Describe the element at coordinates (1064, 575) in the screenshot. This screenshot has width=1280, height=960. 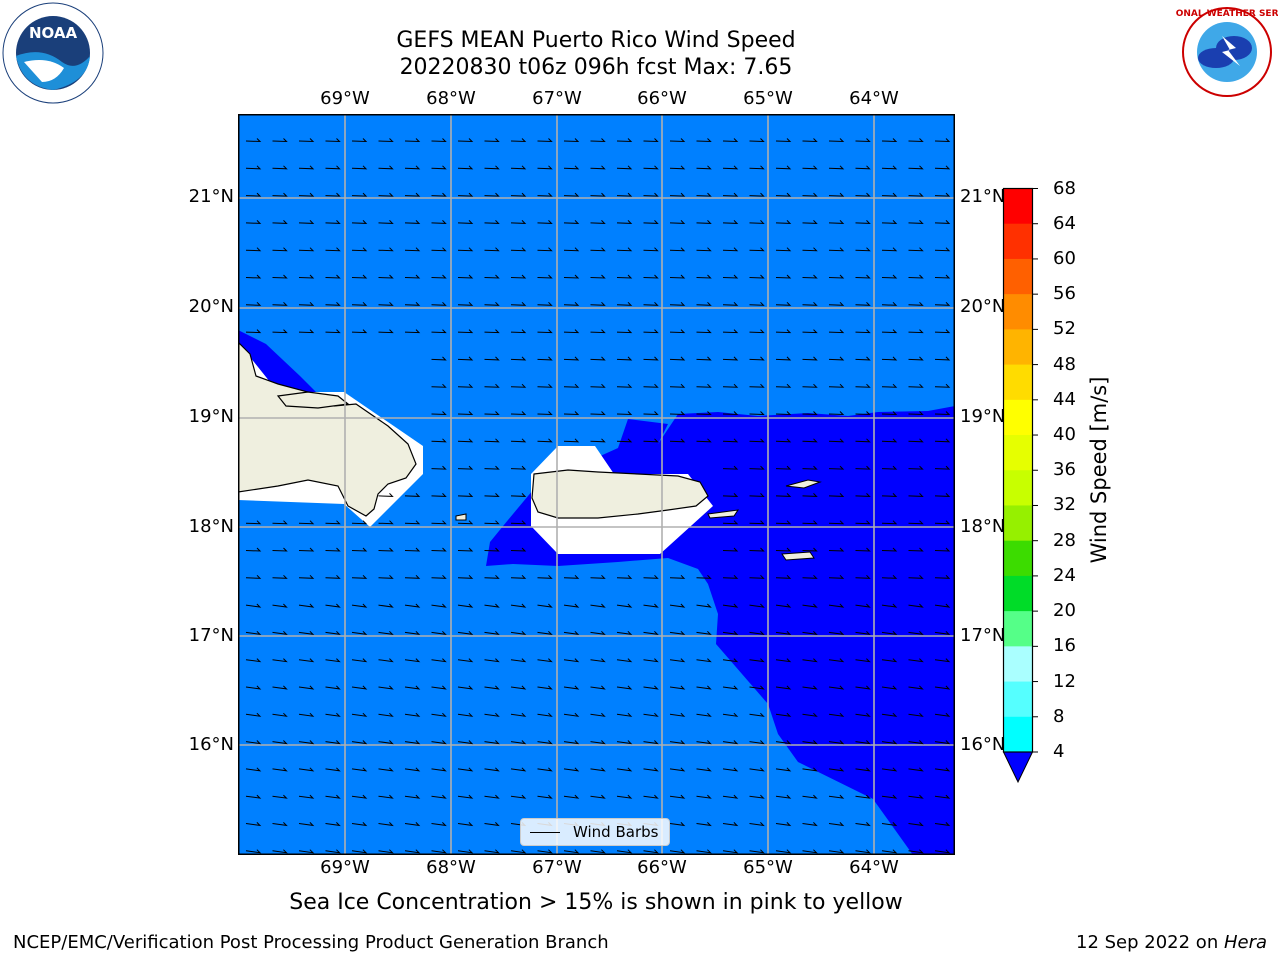
I see `colorbar-tick-label: 24` at that location.